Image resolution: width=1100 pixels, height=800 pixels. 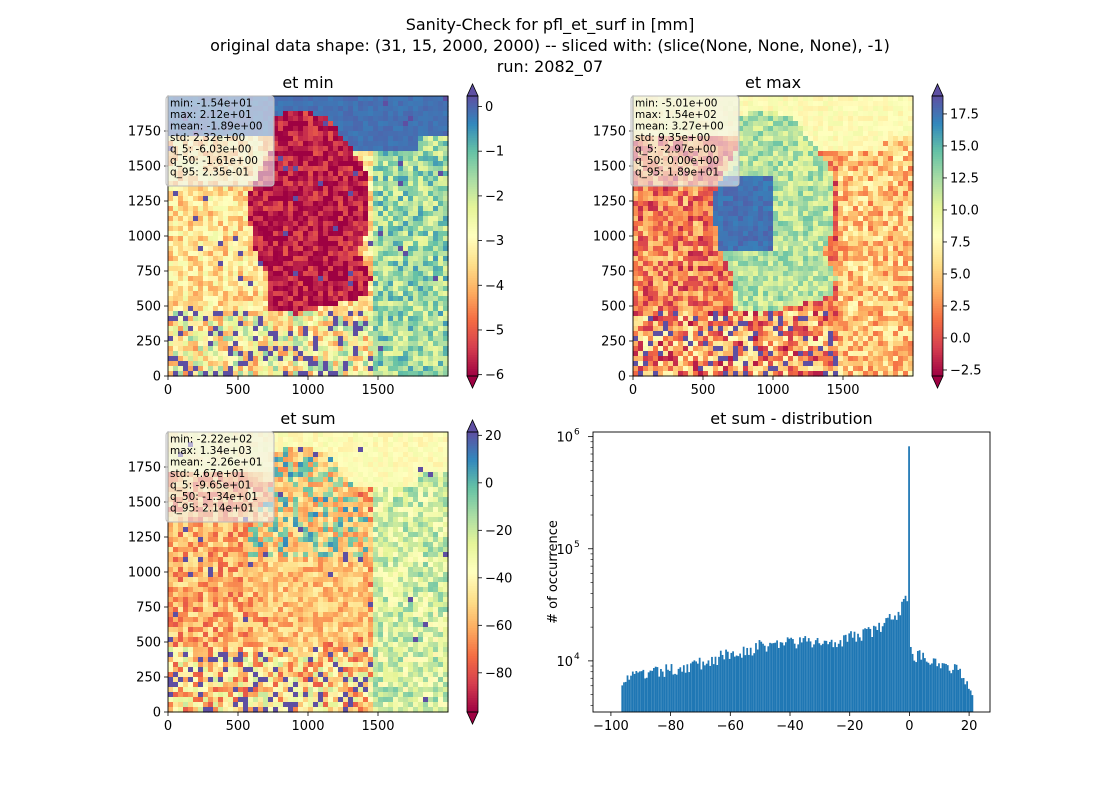 I want to click on histogram-frame, so click(x=791, y=572).